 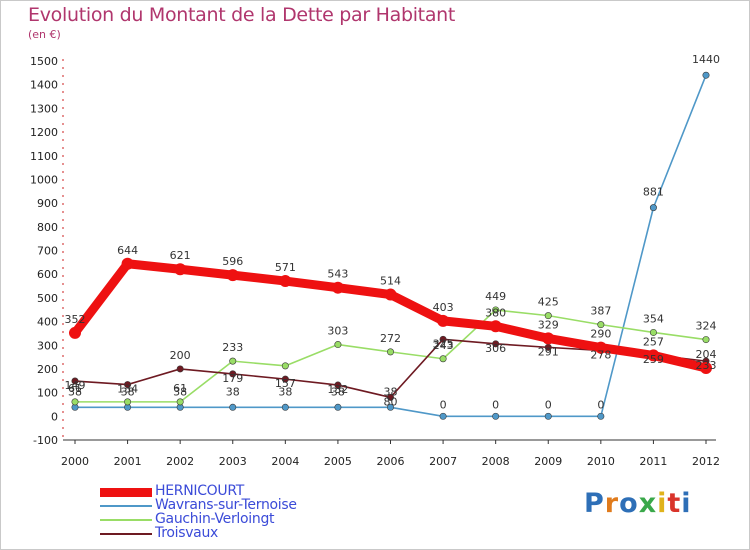 I want to click on y-tick-label: 1100, so click(x=44, y=156).